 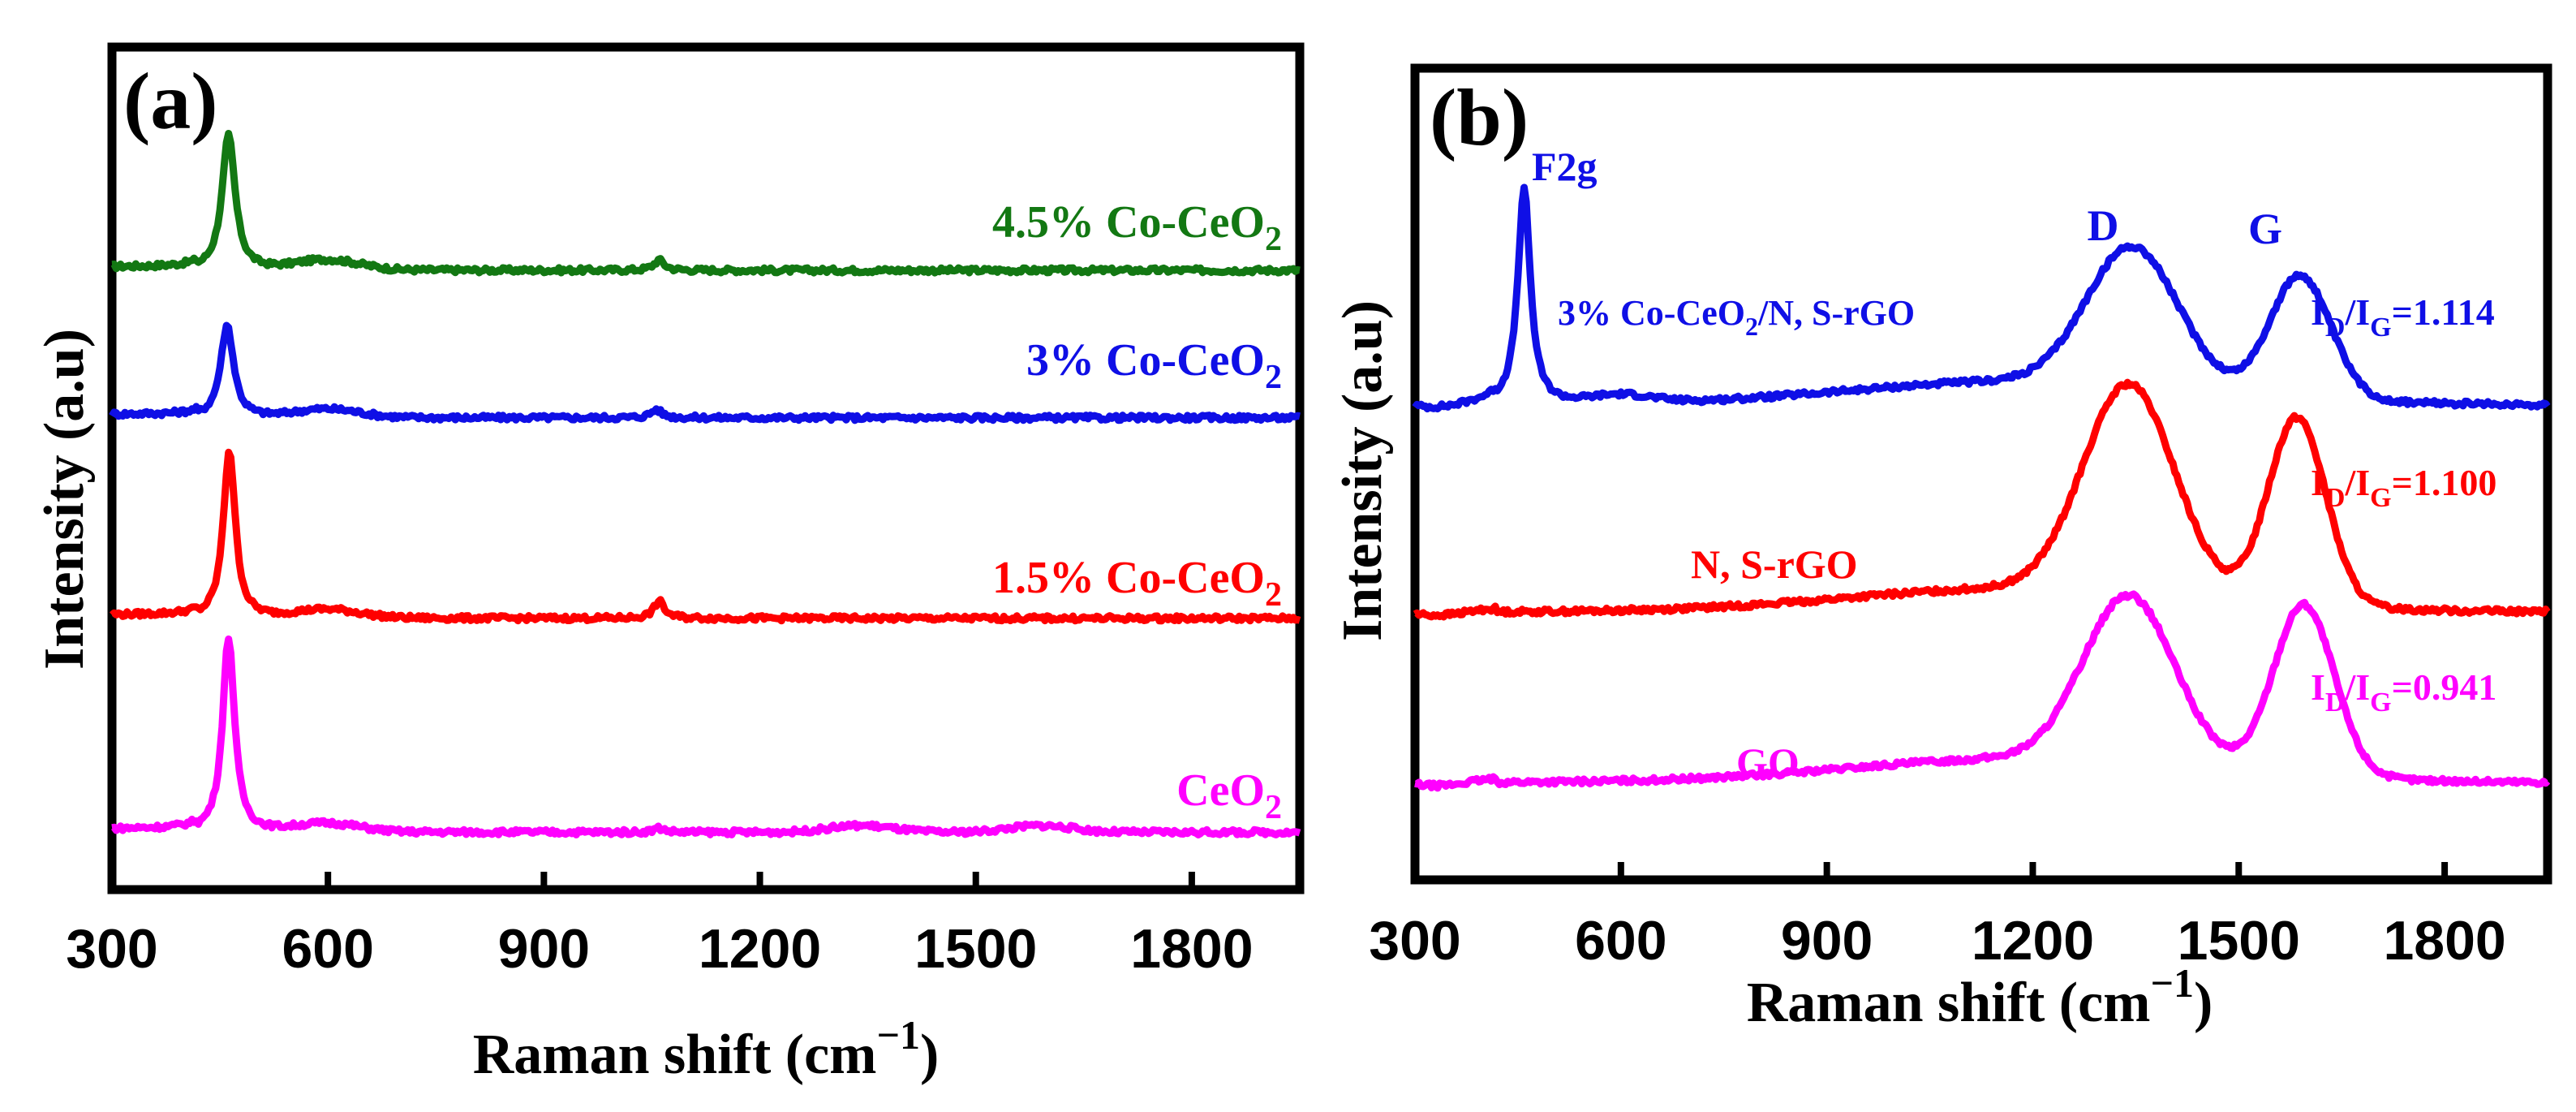 What do you see at coordinates (1981, 298) in the screenshot?
I see `series-line-3-co-ceo2-n-s-rgo` at bounding box center [1981, 298].